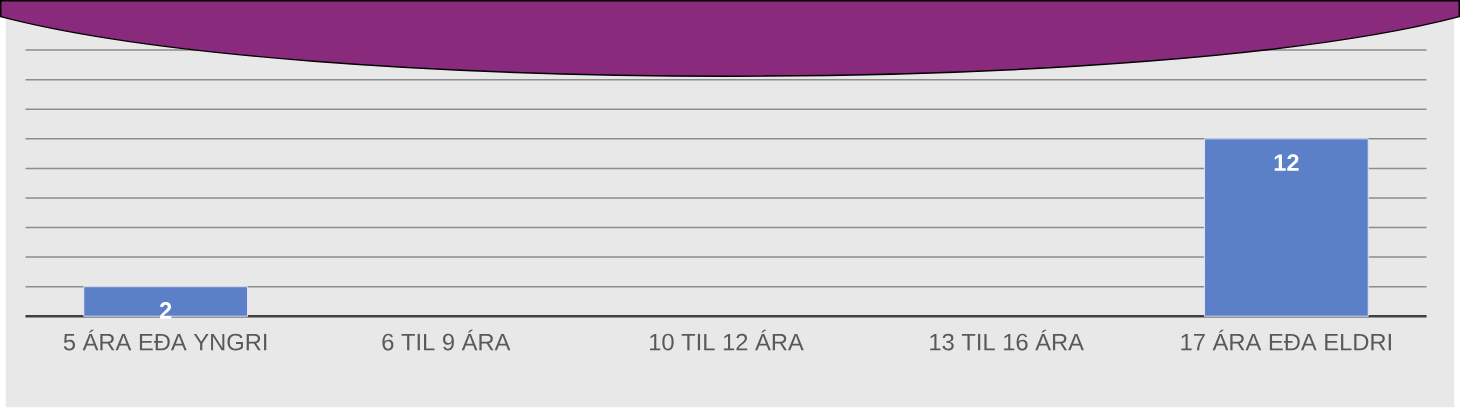 This screenshot has width=1460, height=408. Describe the element at coordinates (1286, 163) in the screenshot. I see `data-label: 12` at that location.